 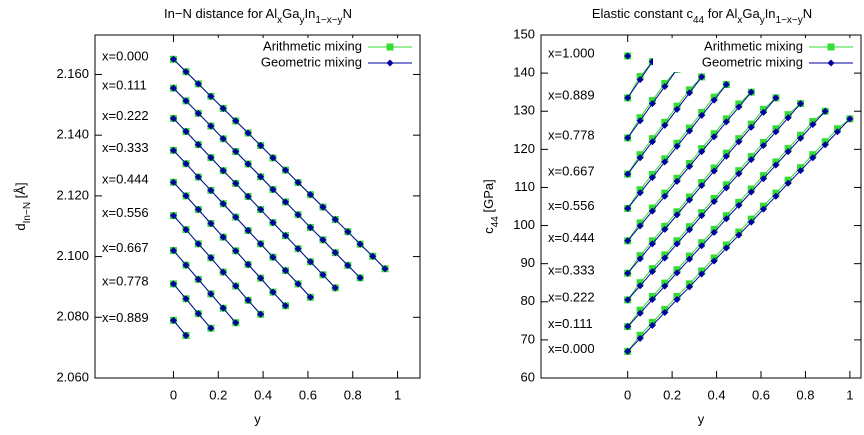 I want to click on chart-title-part: Ga, so click(x=291, y=13).